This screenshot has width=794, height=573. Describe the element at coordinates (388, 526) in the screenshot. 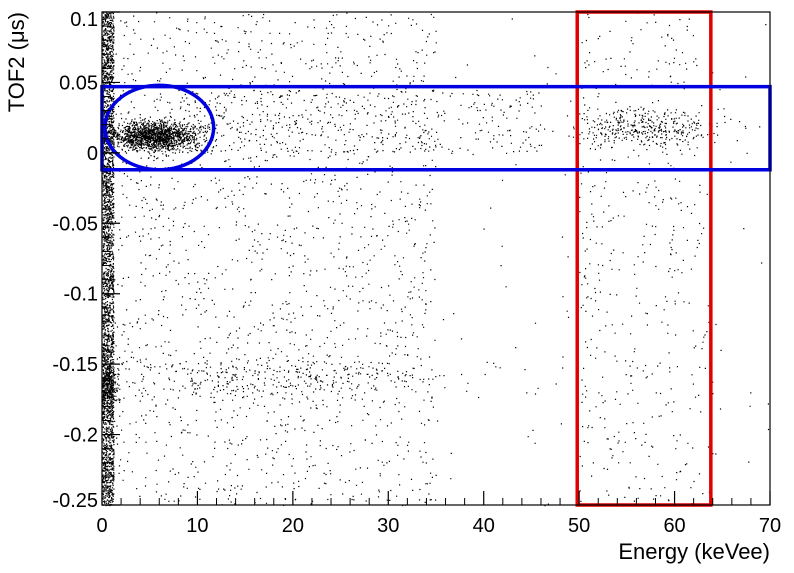

I see `x-tick-label: 30` at that location.